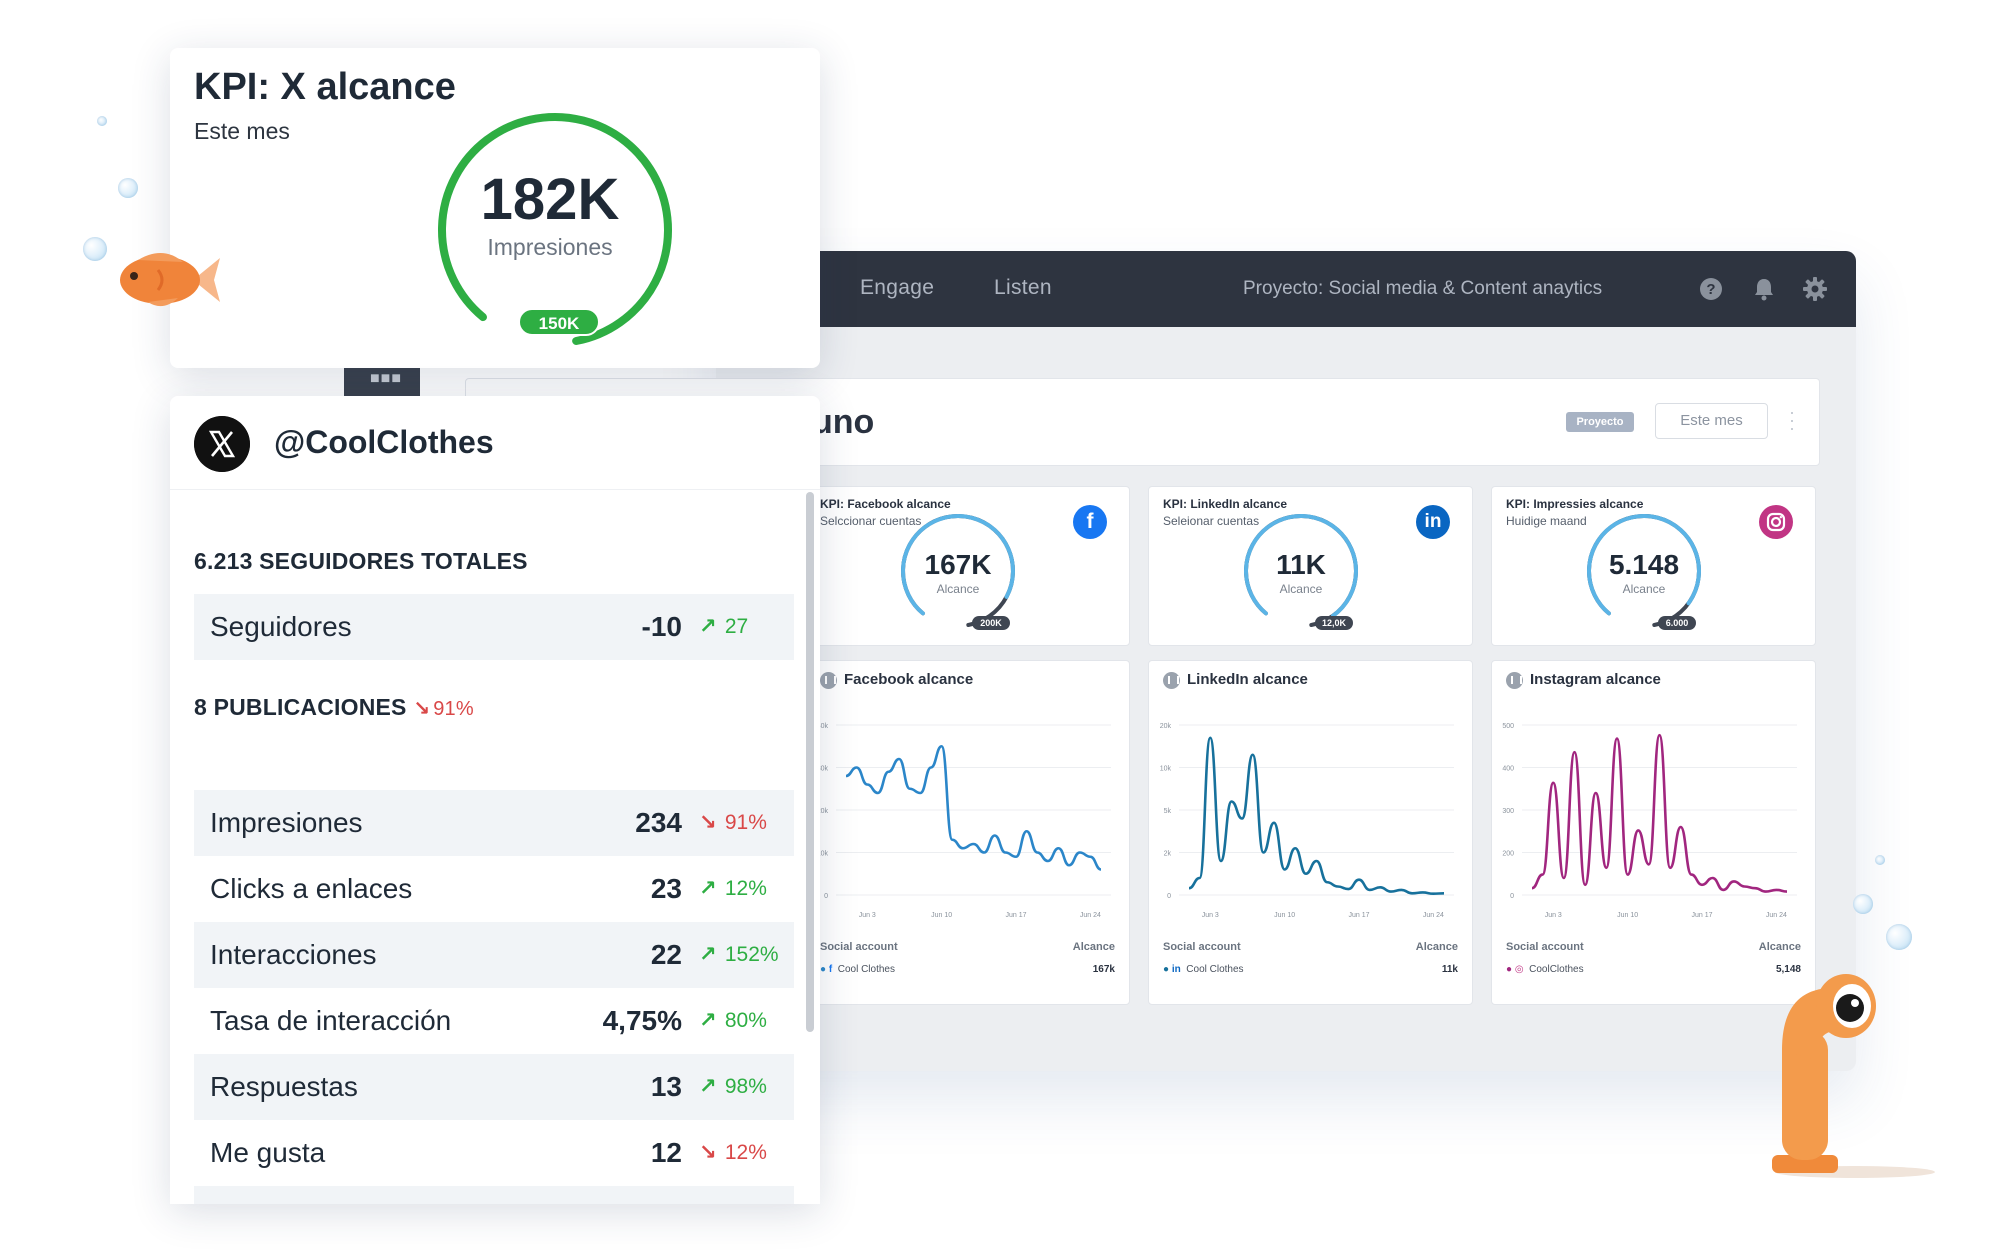 The image size is (2000, 1252). What do you see at coordinates (826, 896) in the screenshot?
I see `y-tick-label: 0` at bounding box center [826, 896].